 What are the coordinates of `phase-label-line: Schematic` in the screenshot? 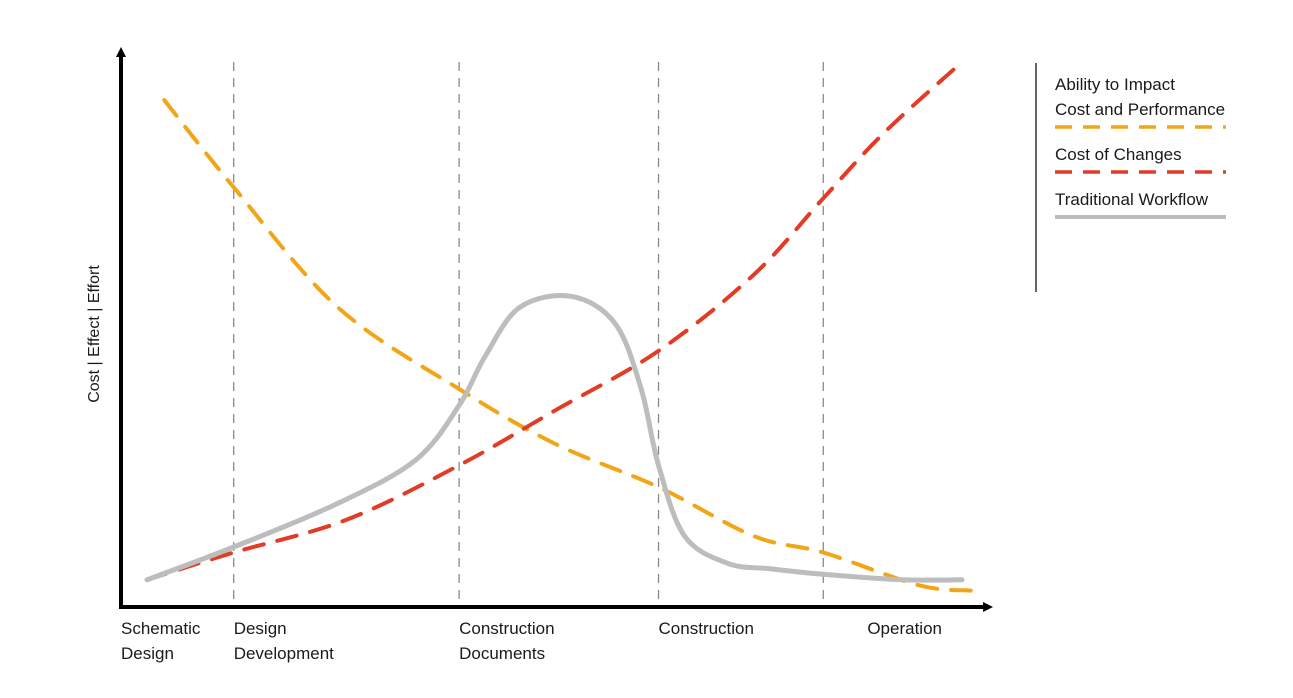 It's located at (161, 628).